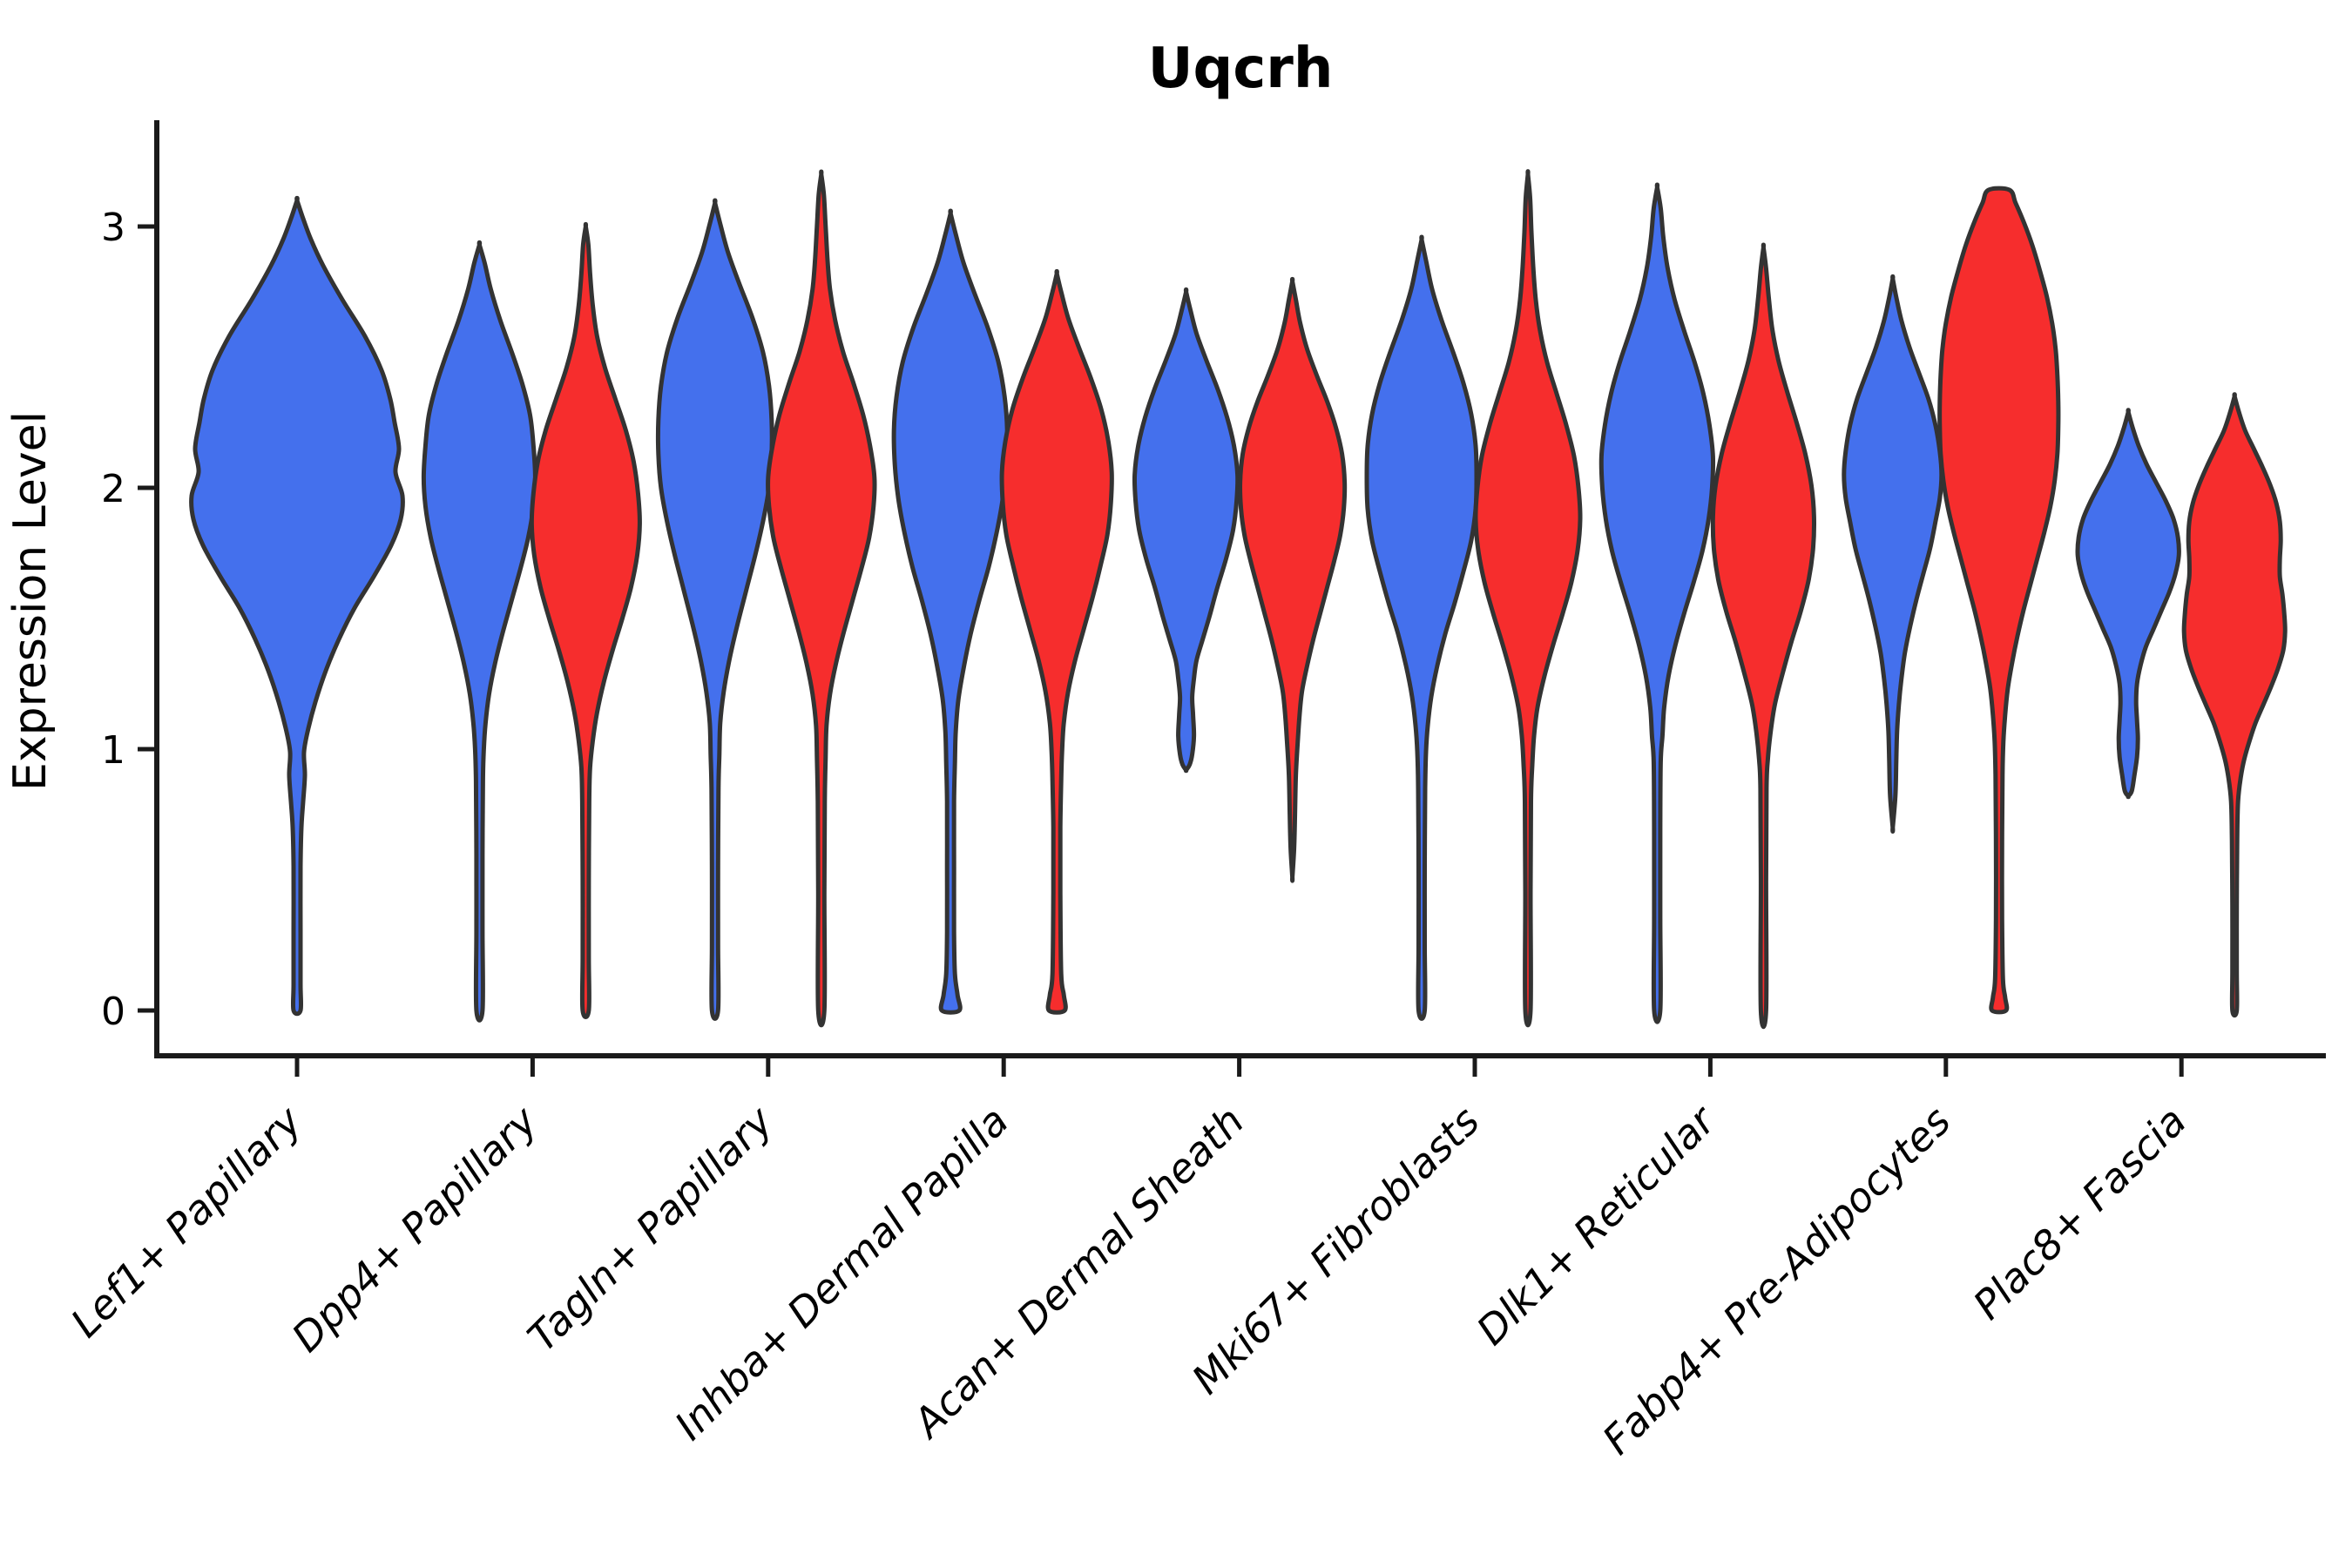 Image resolution: width=2352 pixels, height=1568 pixels. Describe the element at coordinates (1293, 579) in the screenshot. I see `violin-acan-dermal-sheath-red` at that location.